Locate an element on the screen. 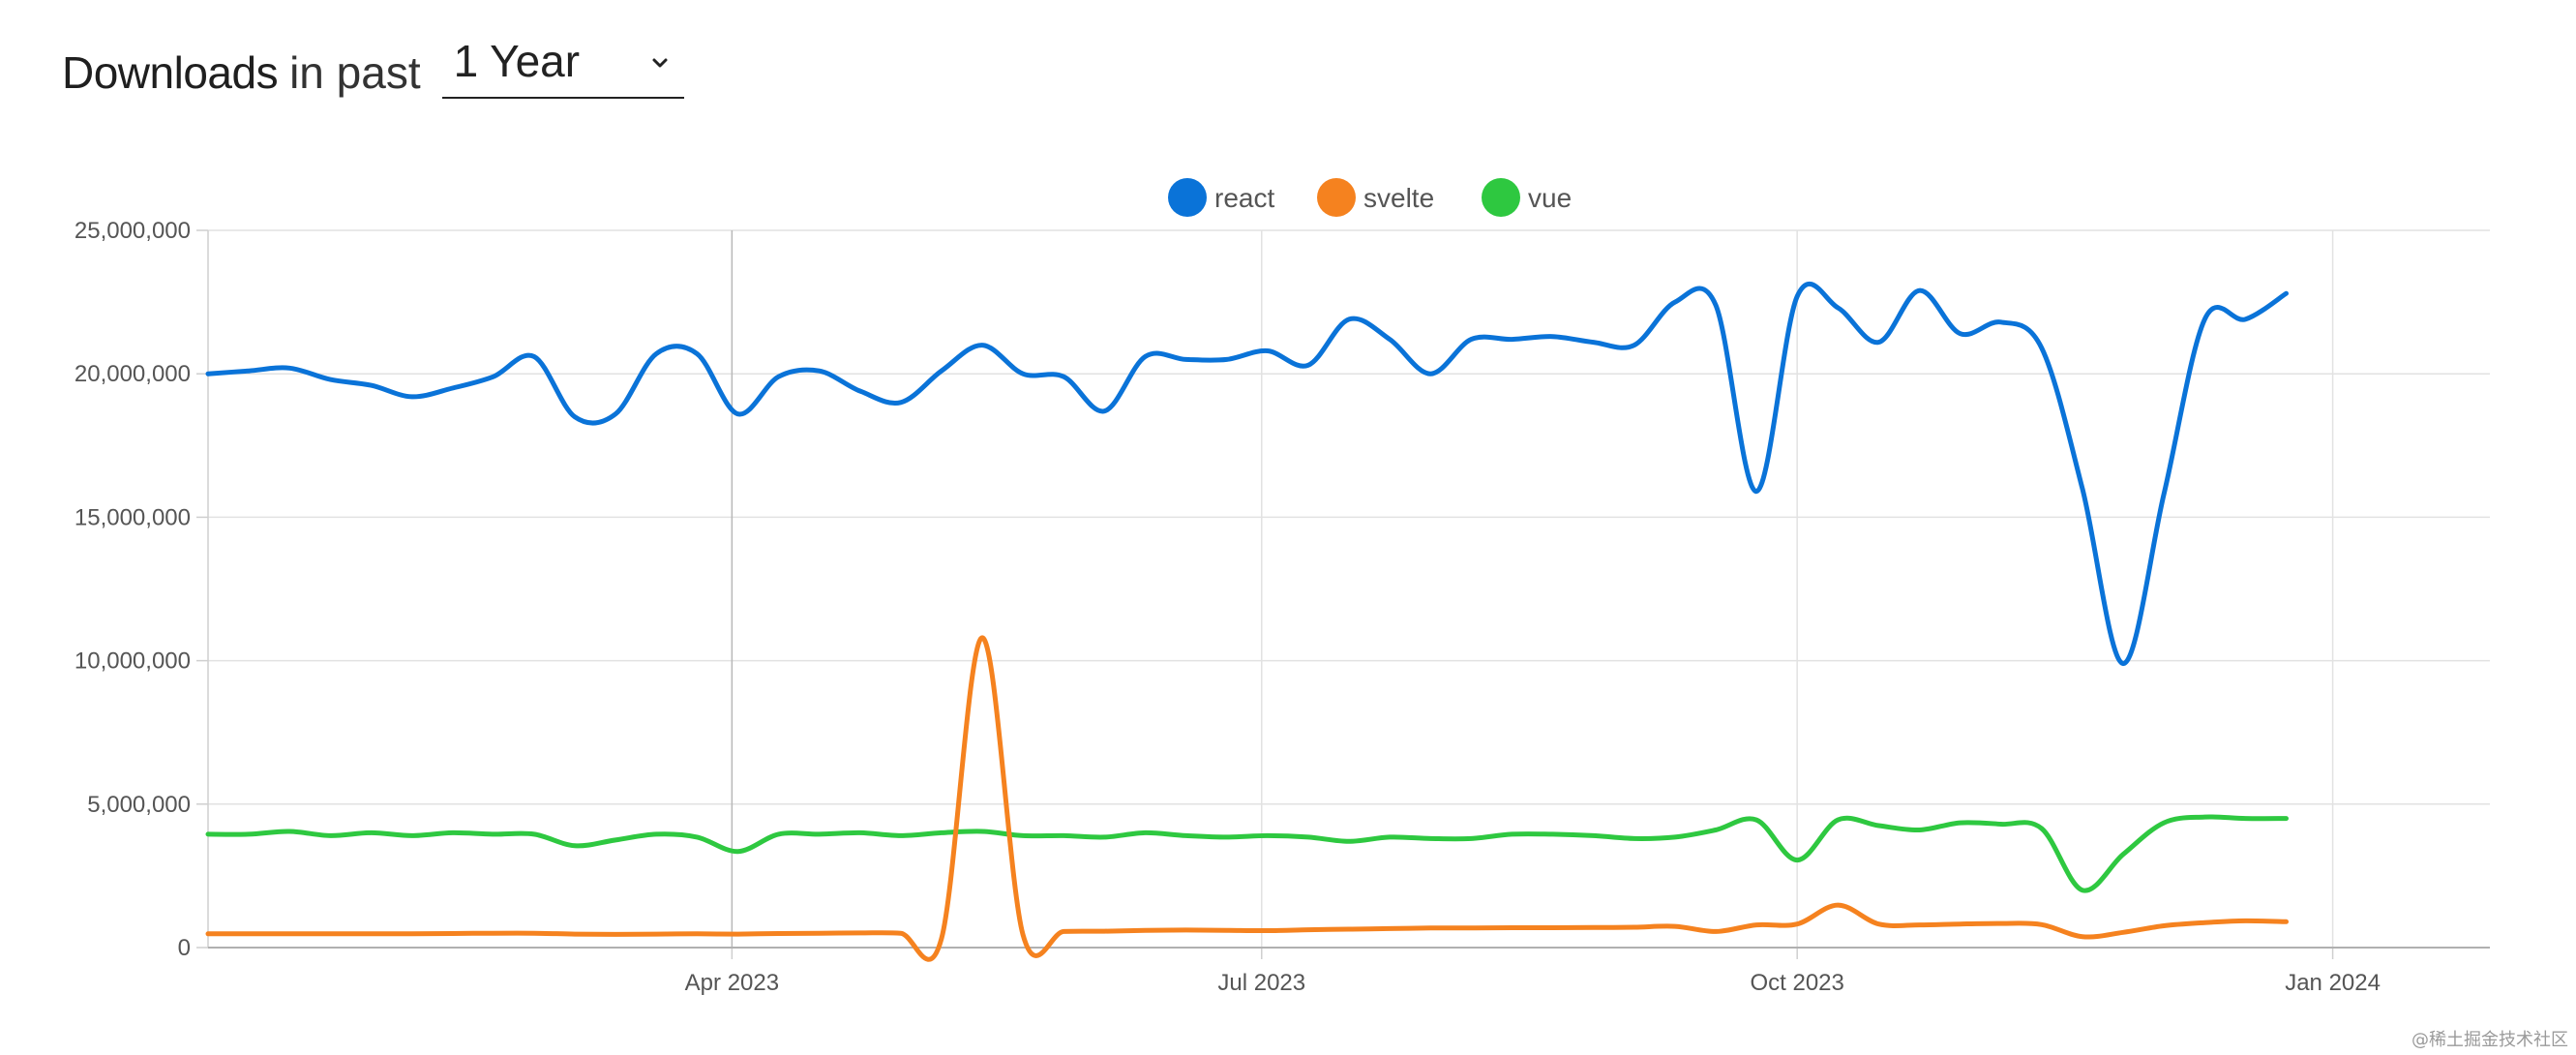 The width and height of the screenshot is (2576, 1055). series-line-vue is located at coordinates (1247, 853).